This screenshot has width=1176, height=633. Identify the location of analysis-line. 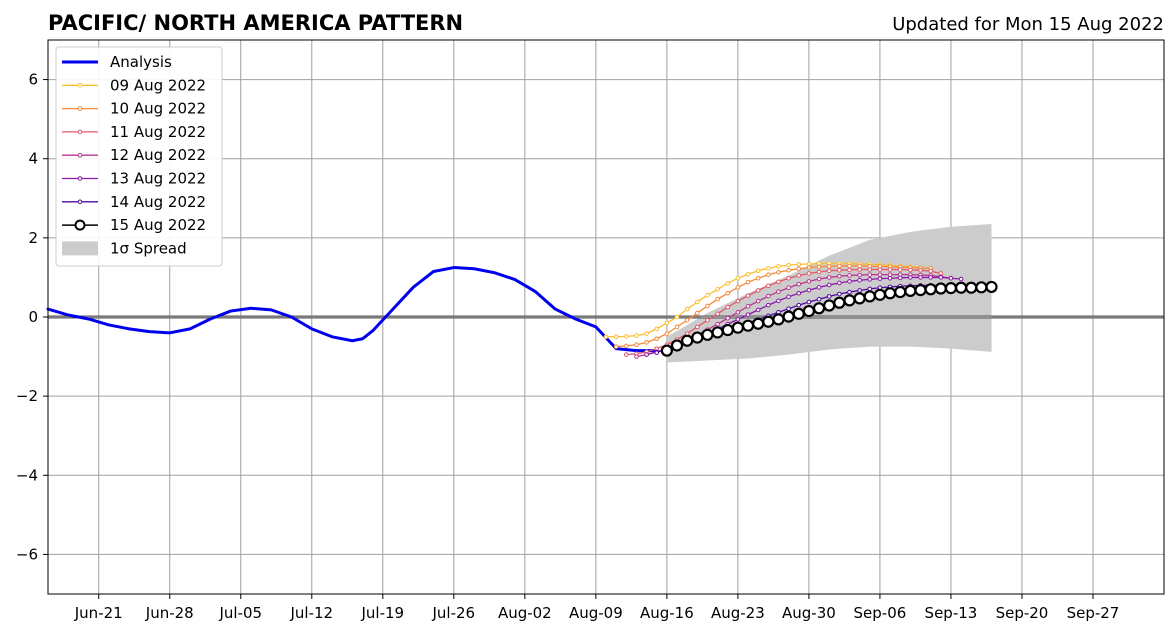
(352, 309).